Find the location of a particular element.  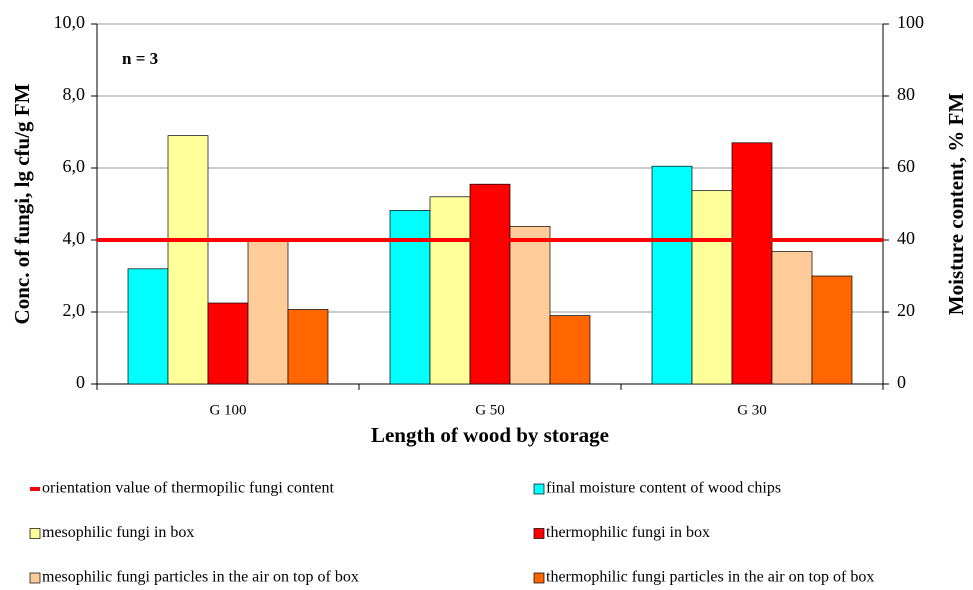

legend-label: final moisture content of wood chips is located at coordinates (663, 488).